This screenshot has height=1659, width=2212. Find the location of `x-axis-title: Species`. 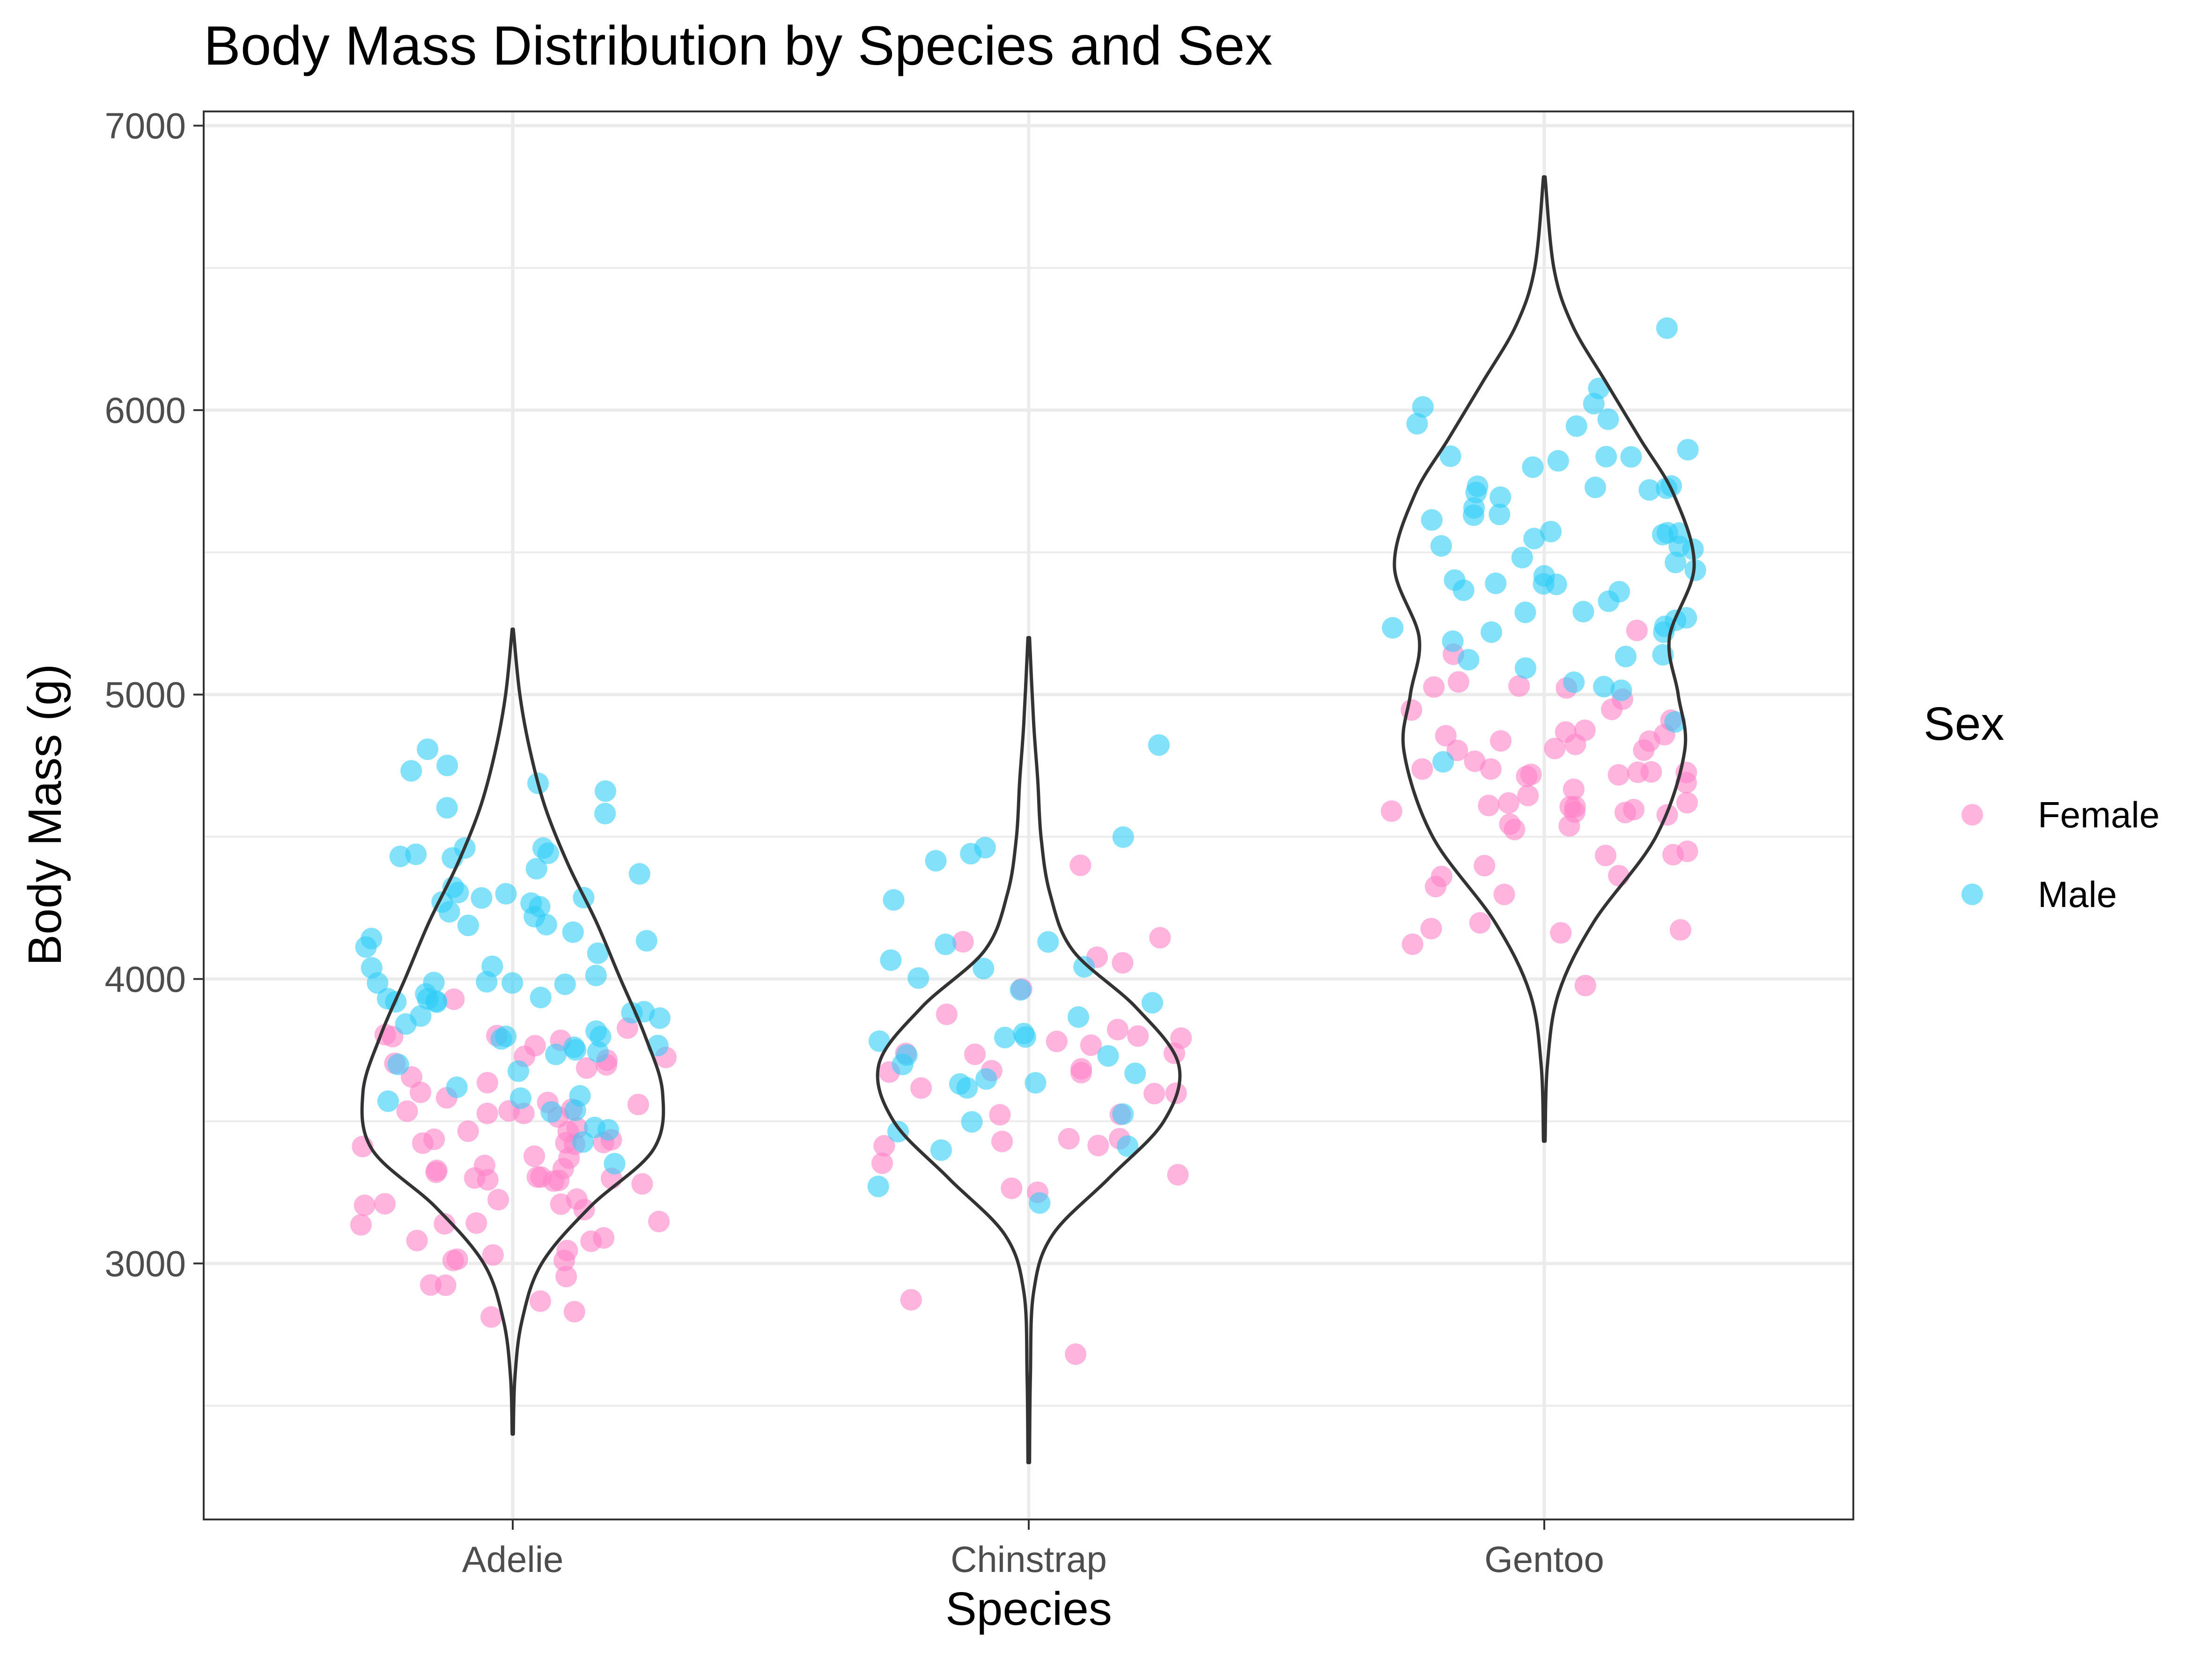

x-axis-title: Species is located at coordinates (1028, 1609).